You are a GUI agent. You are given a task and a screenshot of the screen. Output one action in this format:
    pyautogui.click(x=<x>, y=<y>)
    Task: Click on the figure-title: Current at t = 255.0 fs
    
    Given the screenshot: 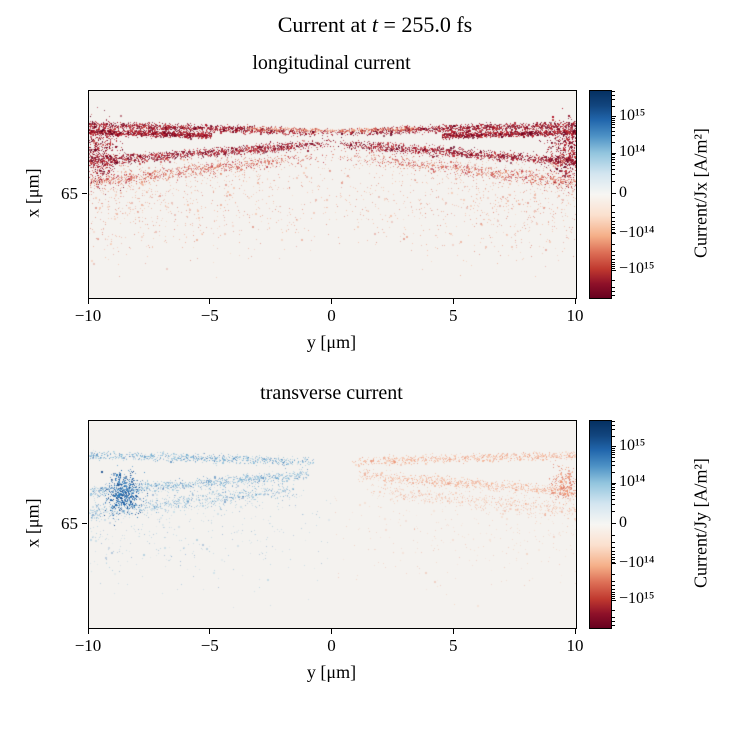 What is the action you would take?
    pyautogui.click(x=375, y=25)
    